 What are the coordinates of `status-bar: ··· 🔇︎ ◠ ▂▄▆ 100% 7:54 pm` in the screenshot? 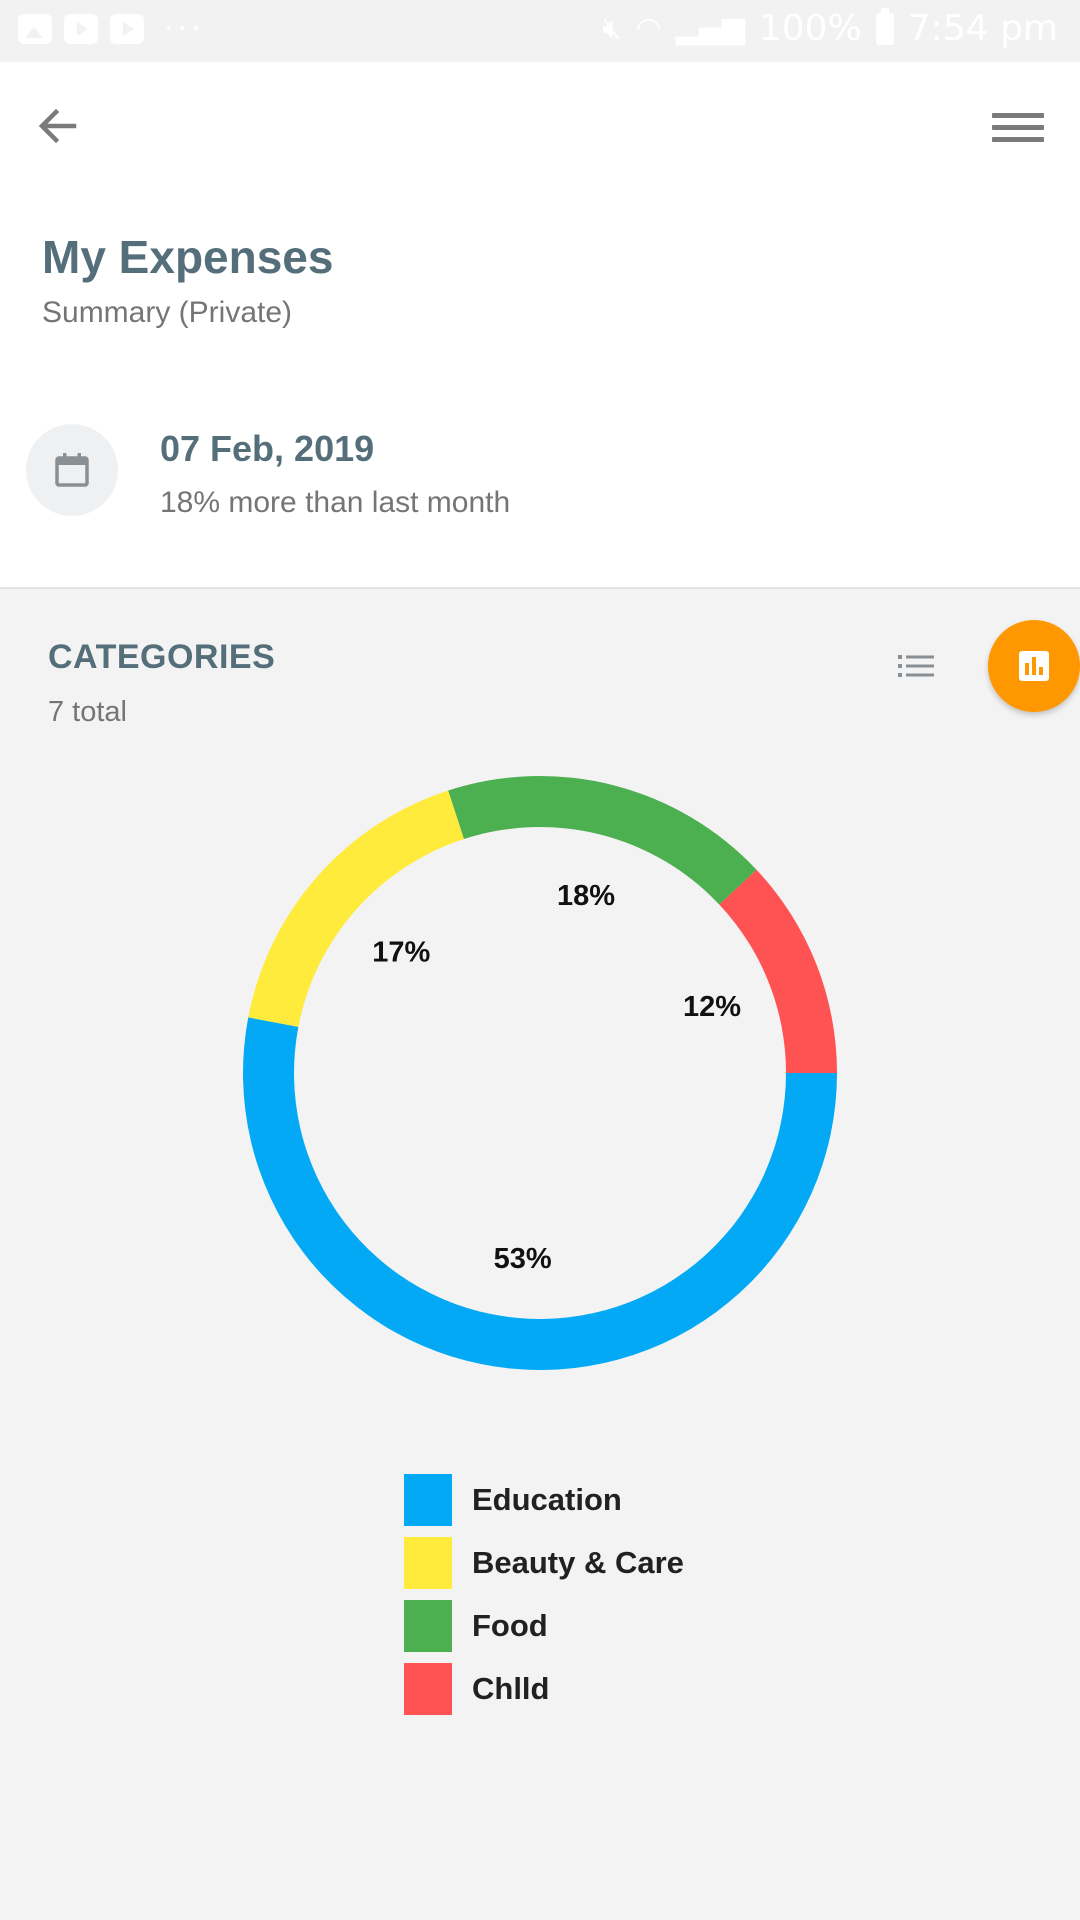 It's located at (540, 31).